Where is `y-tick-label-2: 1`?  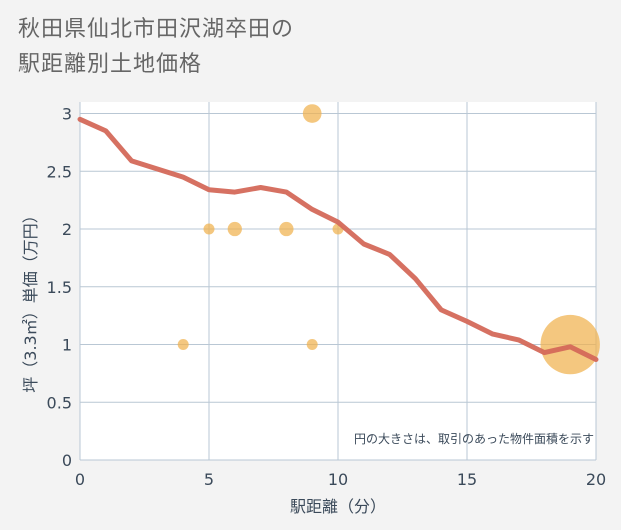 y-tick-label-2: 1 is located at coordinates (67, 345).